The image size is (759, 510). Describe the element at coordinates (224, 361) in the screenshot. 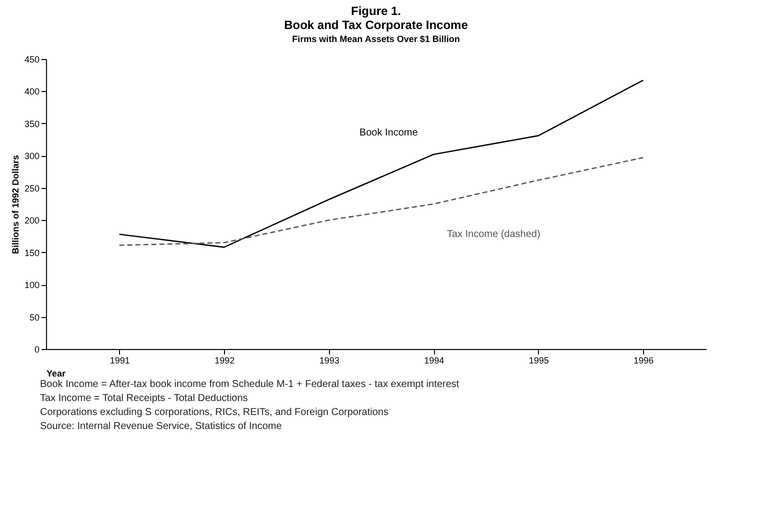

I see `x-tick-label: 1992` at that location.